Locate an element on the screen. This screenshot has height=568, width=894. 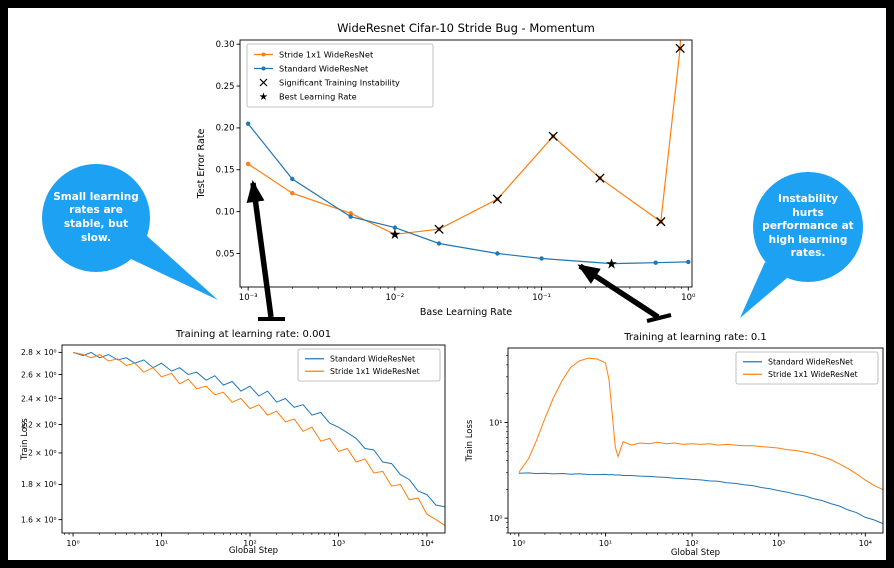
svg-text: 0.20 is located at coordinates (225, 129).